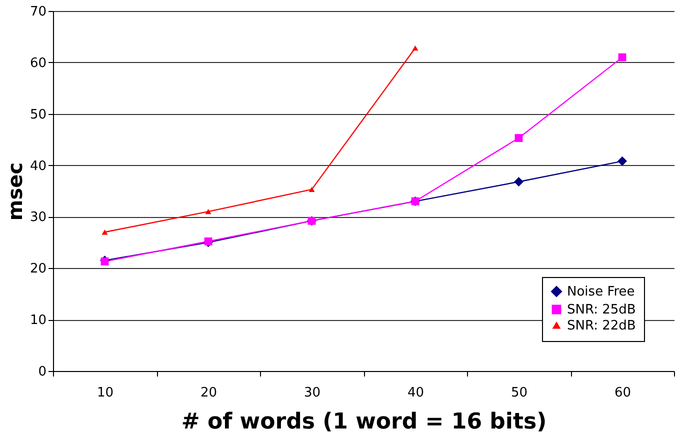 The height and width of the screenshot is (437, 680). Describe the element at coordinates (14, 191) in the screenshot. I see `y-axis-title: msec` at that location.